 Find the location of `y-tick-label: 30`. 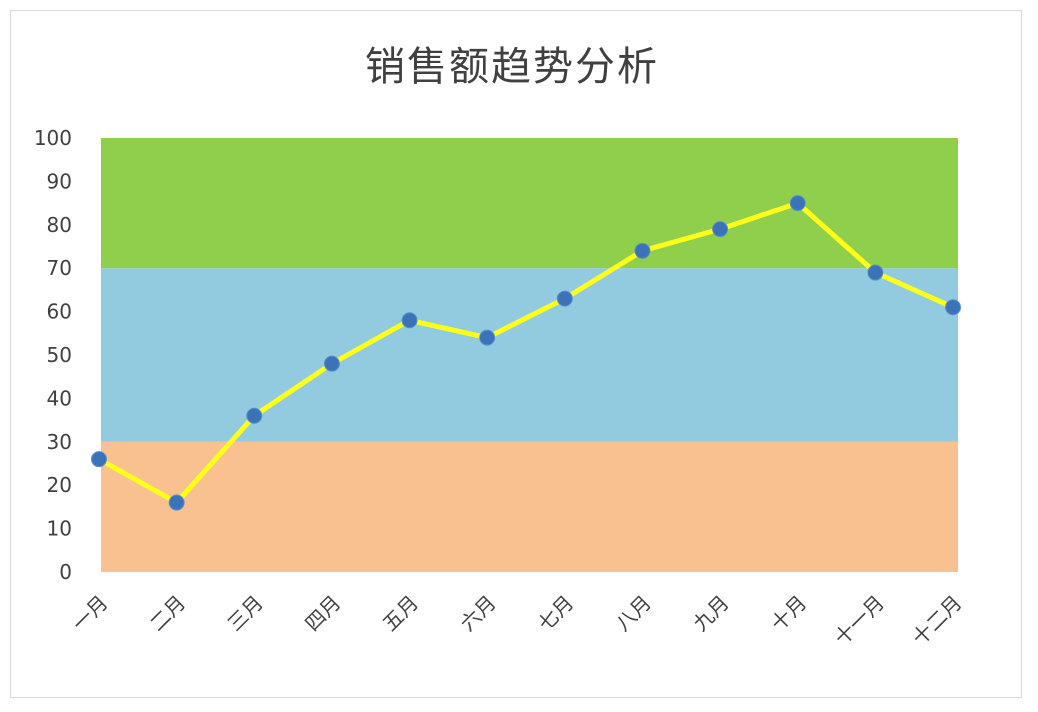

y-tick-label: 30 is located at coordinates (59, 442).